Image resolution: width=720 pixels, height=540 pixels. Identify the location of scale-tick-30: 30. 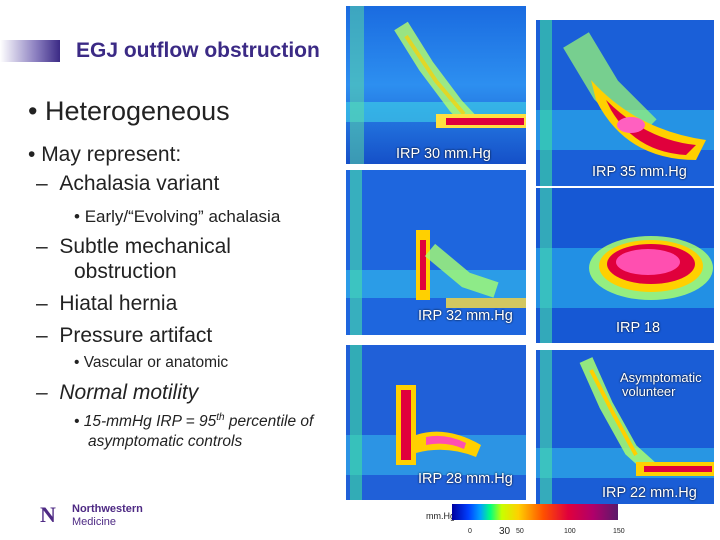
(505, 531).